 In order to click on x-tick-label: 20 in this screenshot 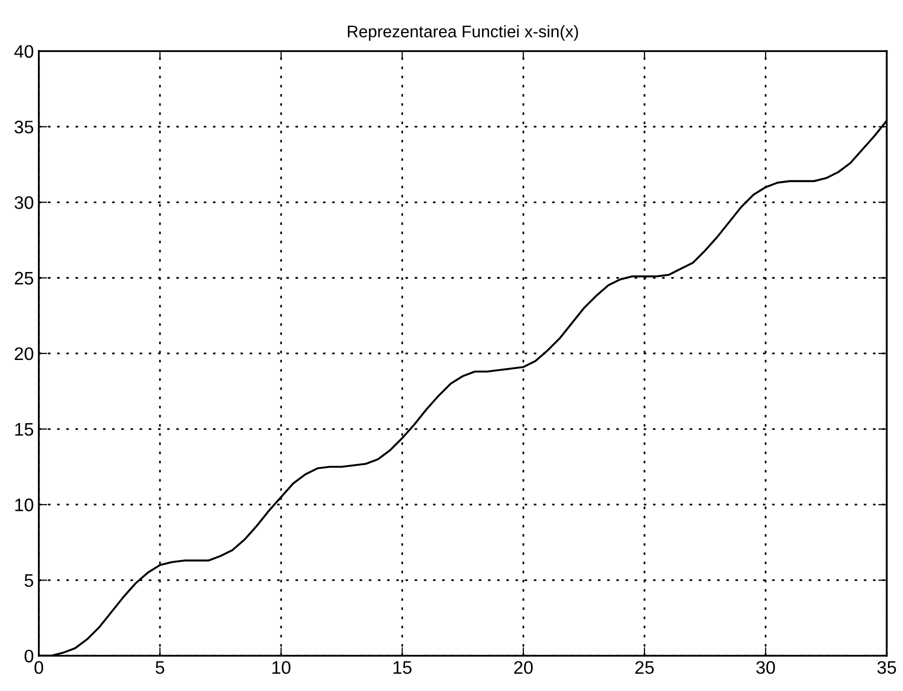, I will do `click(523, 667)`.